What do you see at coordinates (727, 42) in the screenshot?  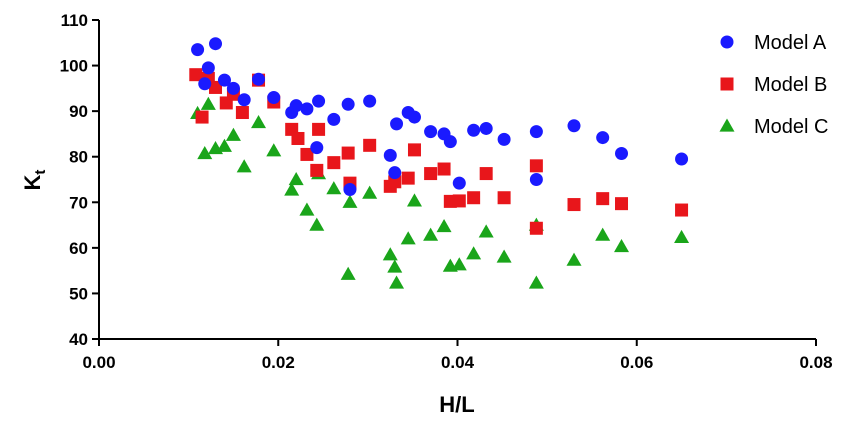 I see `legend-marker-circle` at bounding box center [727, 42].